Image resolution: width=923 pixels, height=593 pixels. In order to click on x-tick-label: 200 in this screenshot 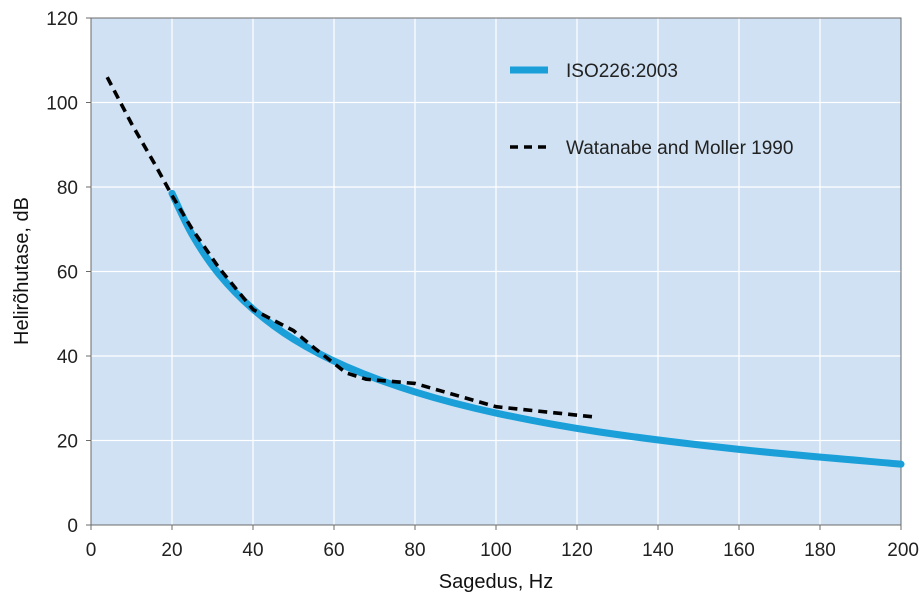, I will do `click(903, 550)`.